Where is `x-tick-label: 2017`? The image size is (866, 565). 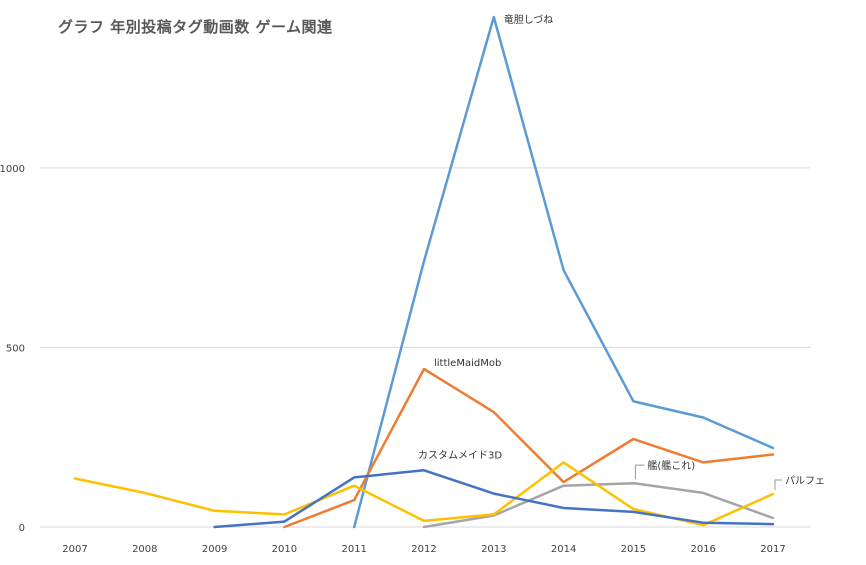 x-tick-label: 2017 is located at coordinates (772, 549).